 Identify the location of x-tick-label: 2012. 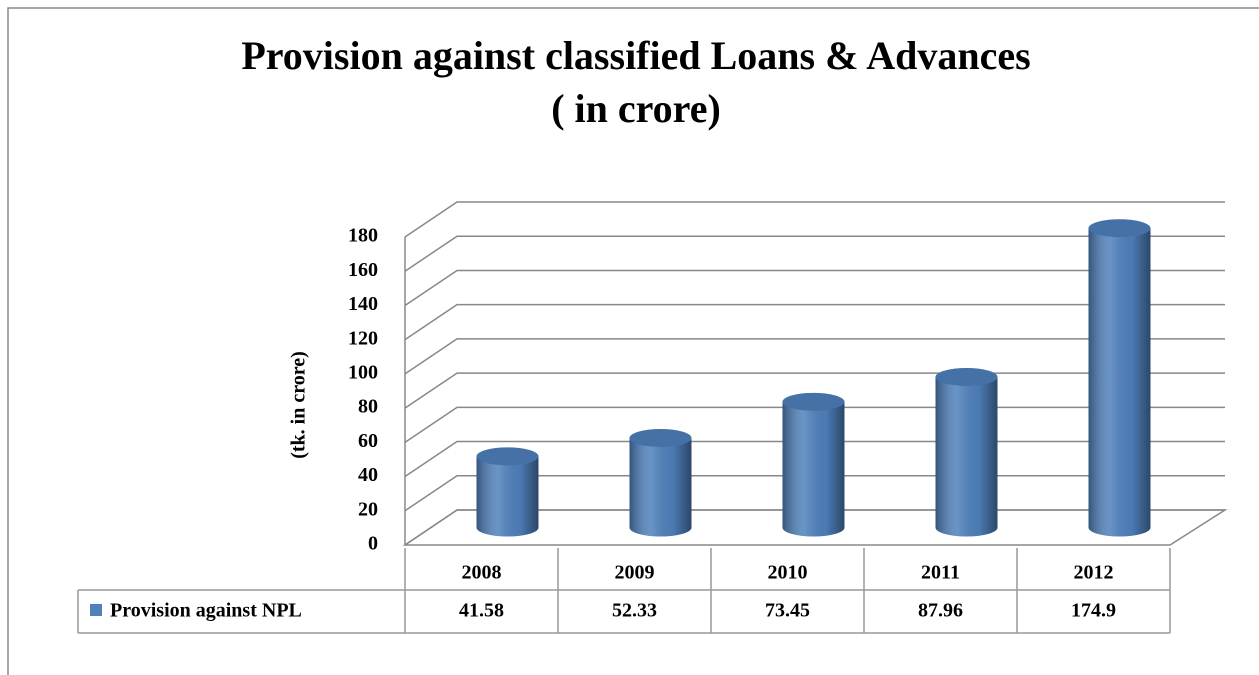
(1094, 573).